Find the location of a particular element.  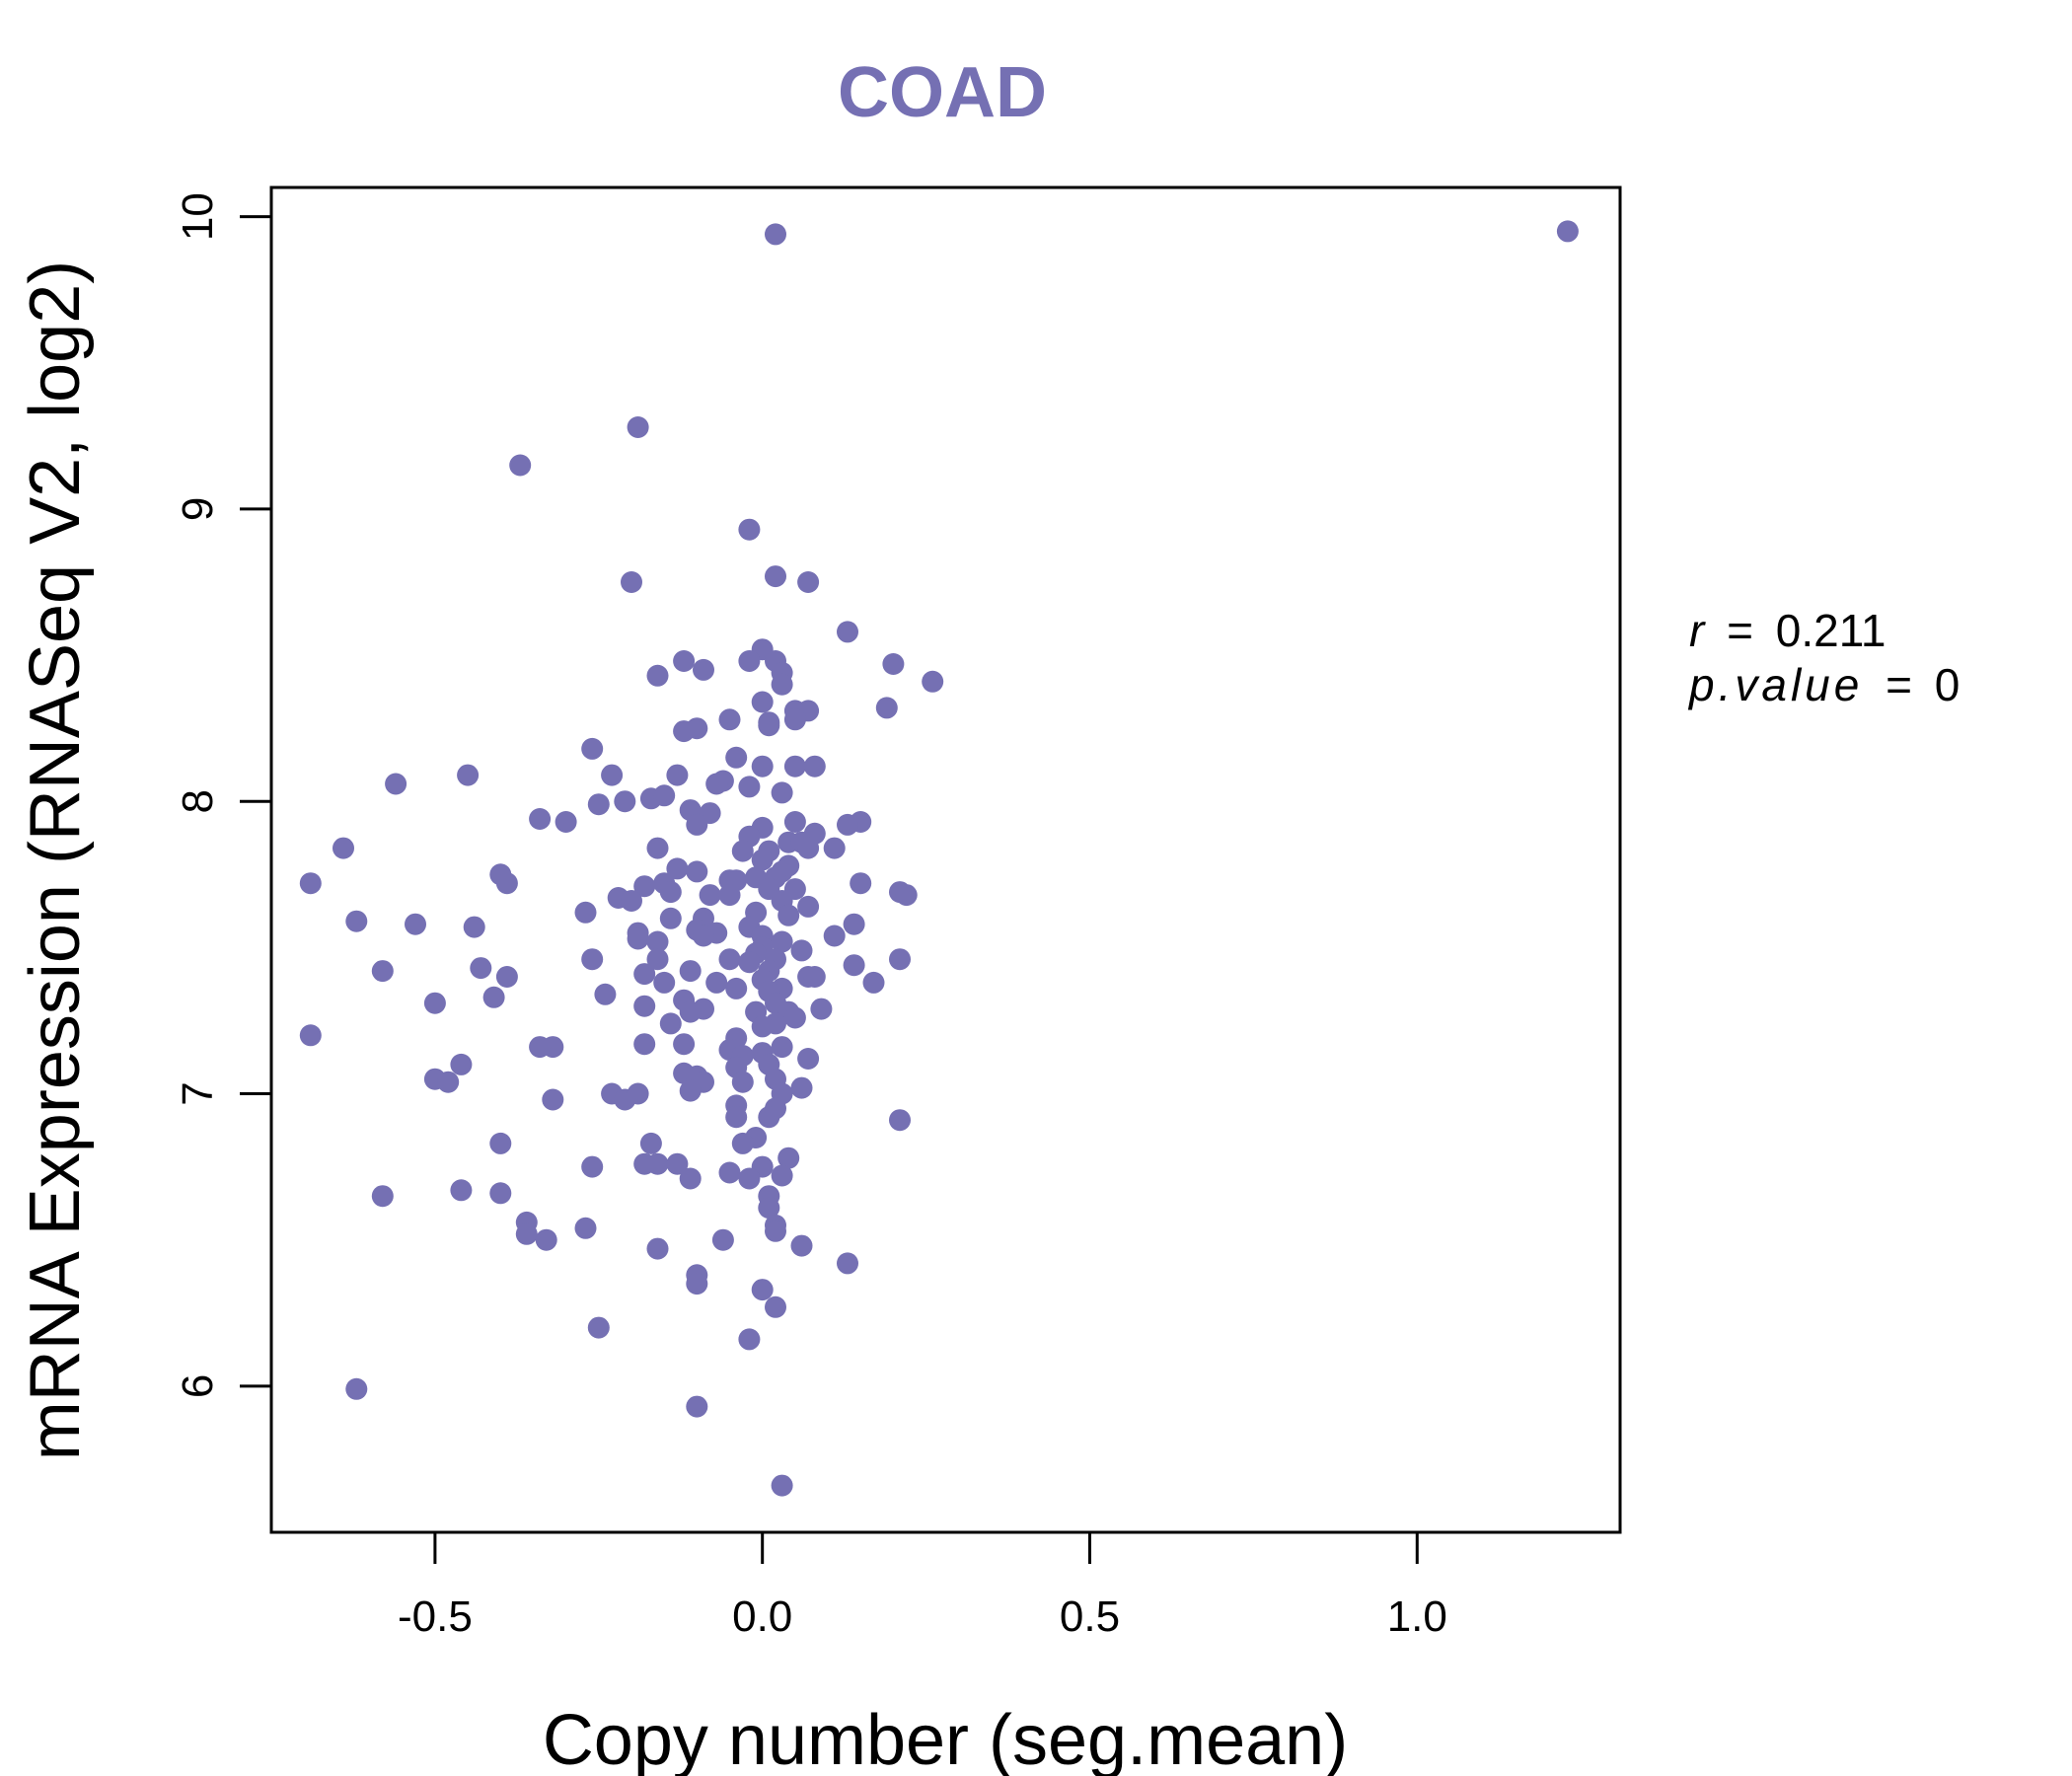

y-axis: 6 7 8 9 10 is located at coordinates (224, 795).